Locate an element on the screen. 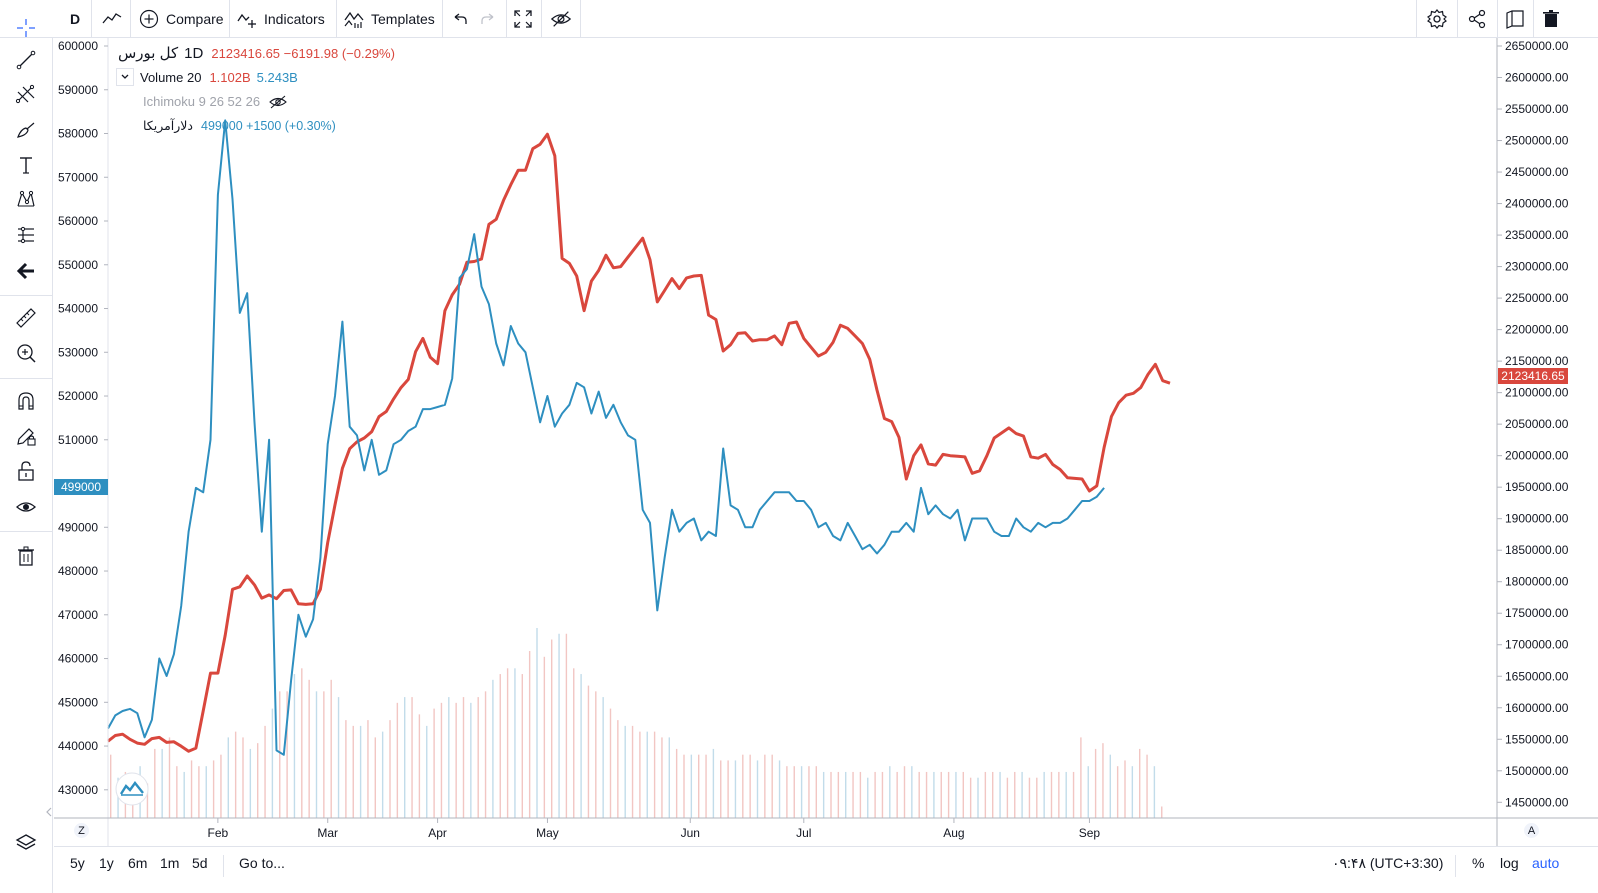  percent-toggle: % is located at coordinates (1478, 863).